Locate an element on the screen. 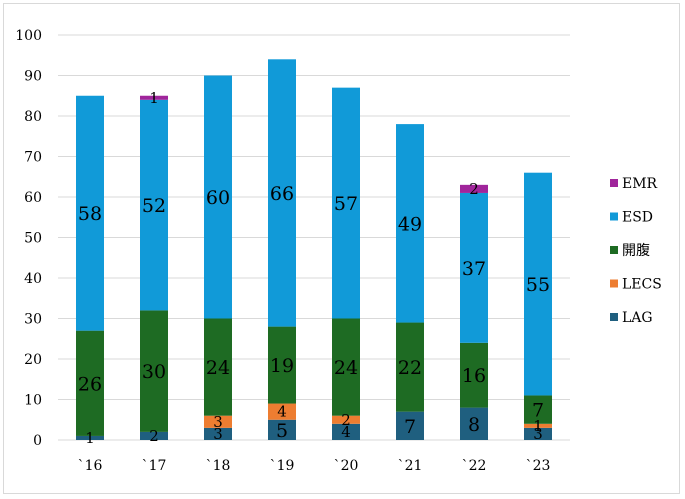 This screenshot has width=685, height=499. y-tick-label: 50 is located at coordinates (33, 239).